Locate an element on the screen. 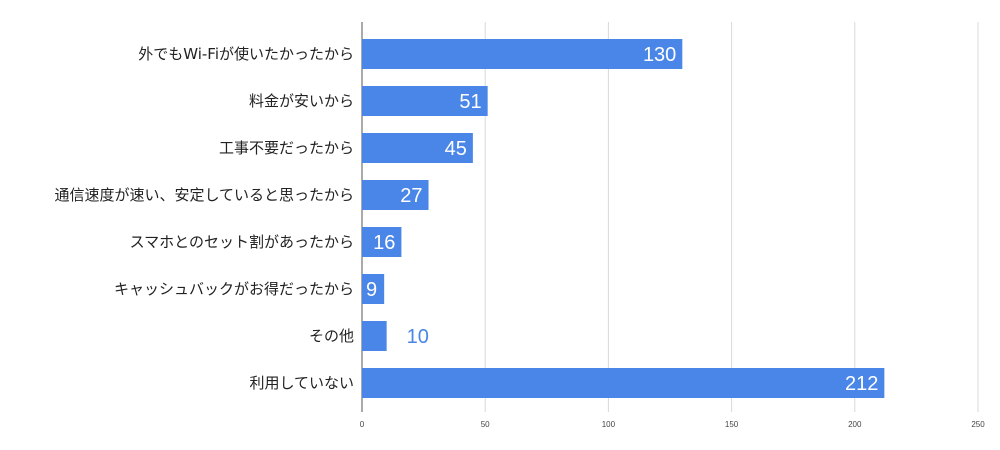  x-tick-label: 100 is located at coordinates (609, 424).